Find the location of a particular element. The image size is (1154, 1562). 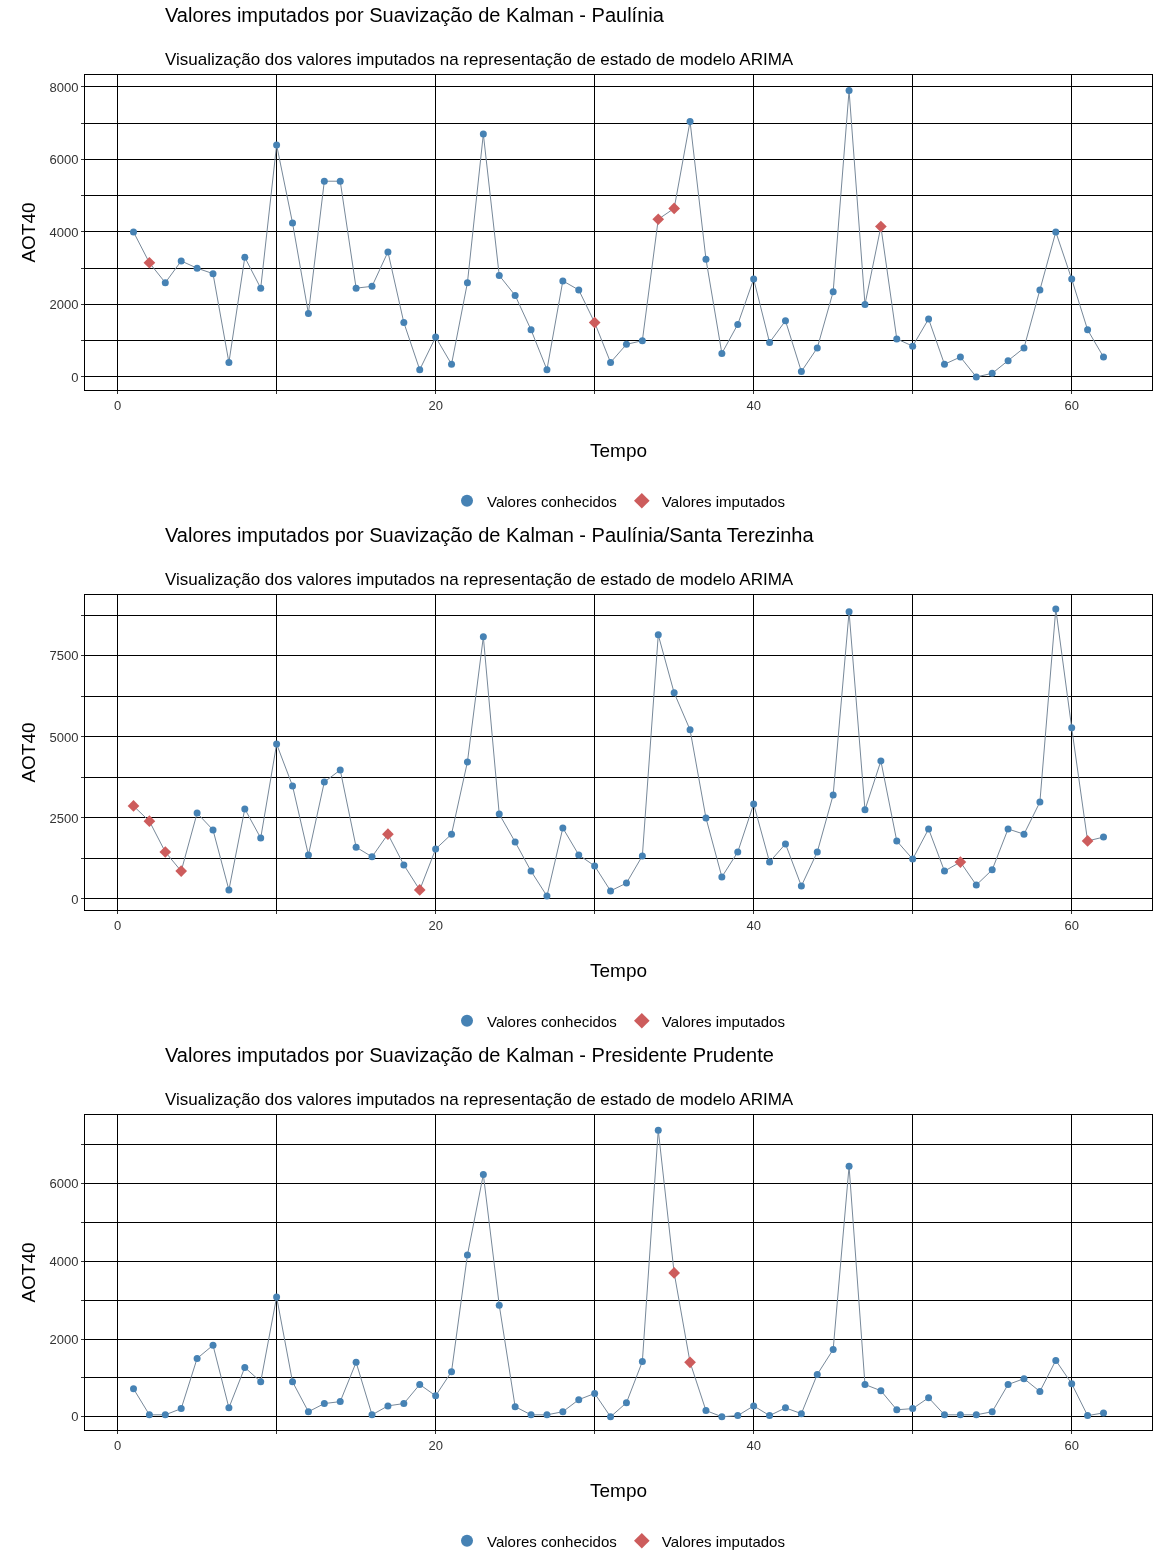

y-tick-label: 5000 is located at coordinates (64, 737).